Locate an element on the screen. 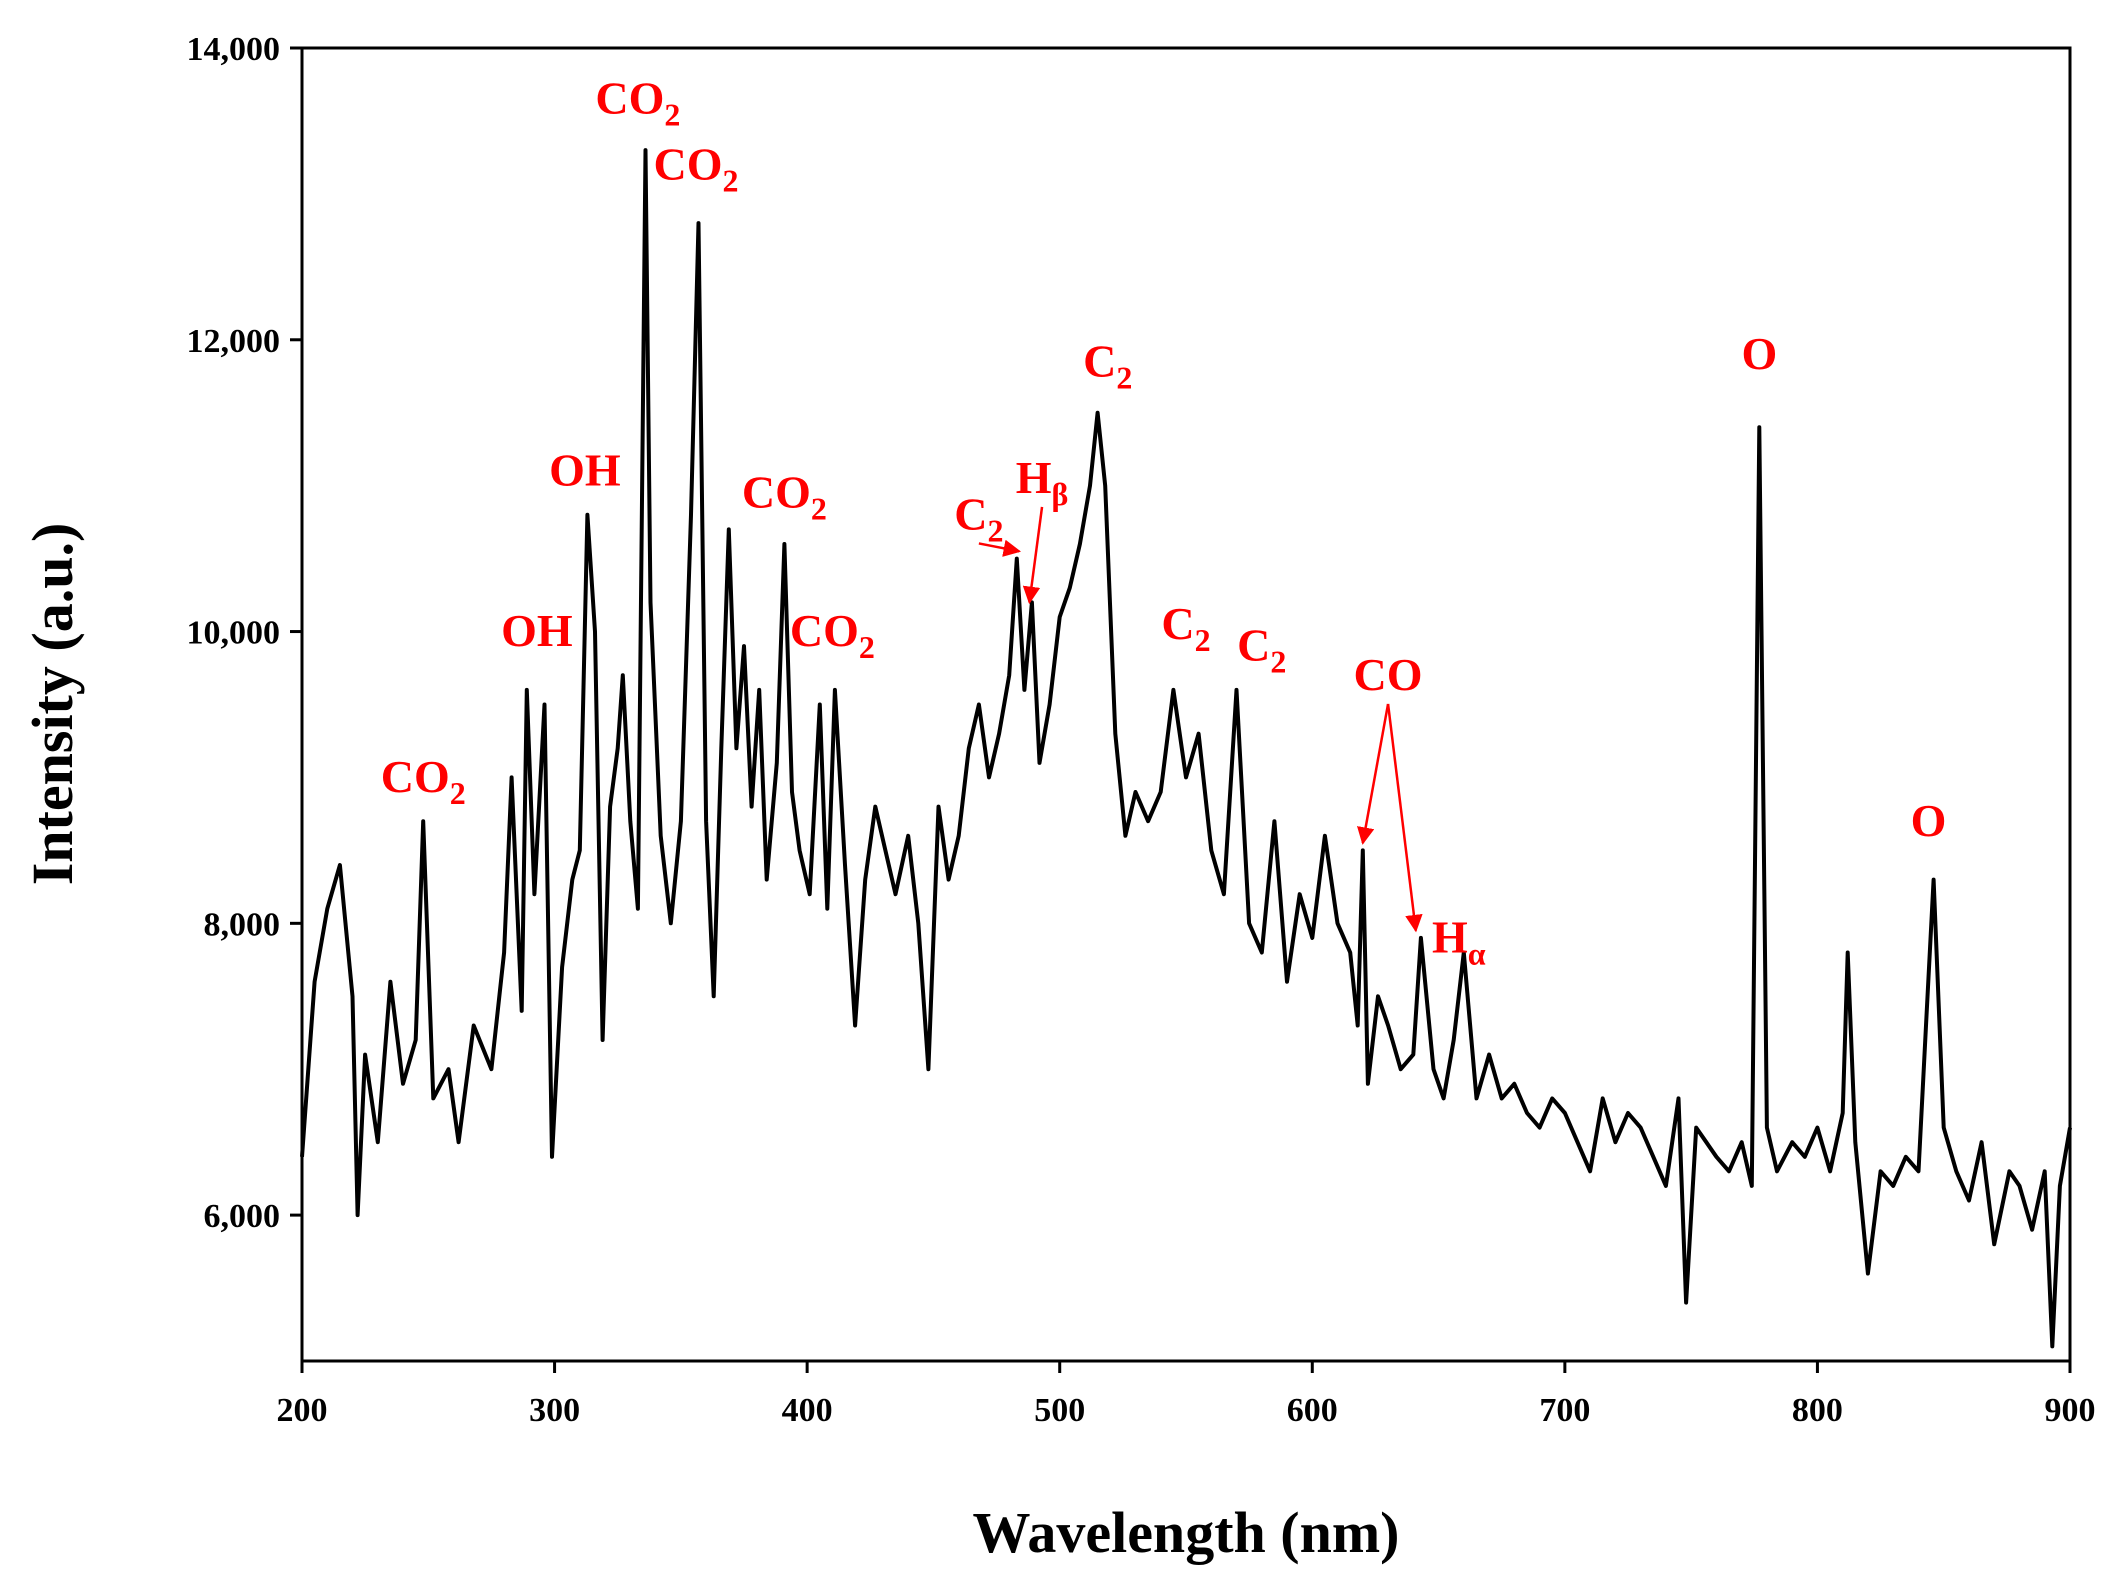 The image size is (2127, 1584). x-tick-label: 300 is located at coordinates (554, 1410).